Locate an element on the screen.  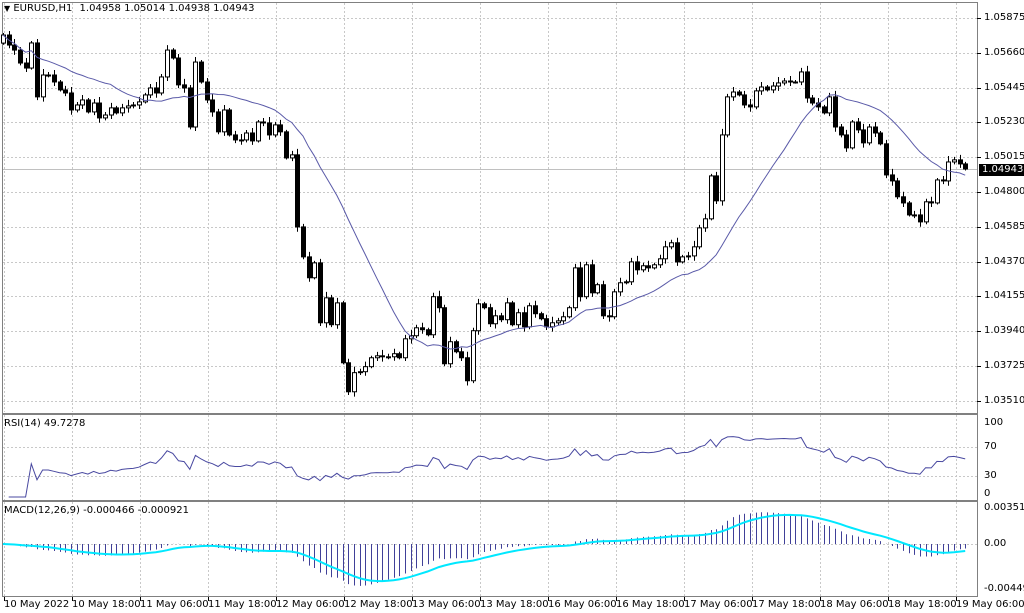
rsi-scale-0: 0 is located at coordinates (987, 493).